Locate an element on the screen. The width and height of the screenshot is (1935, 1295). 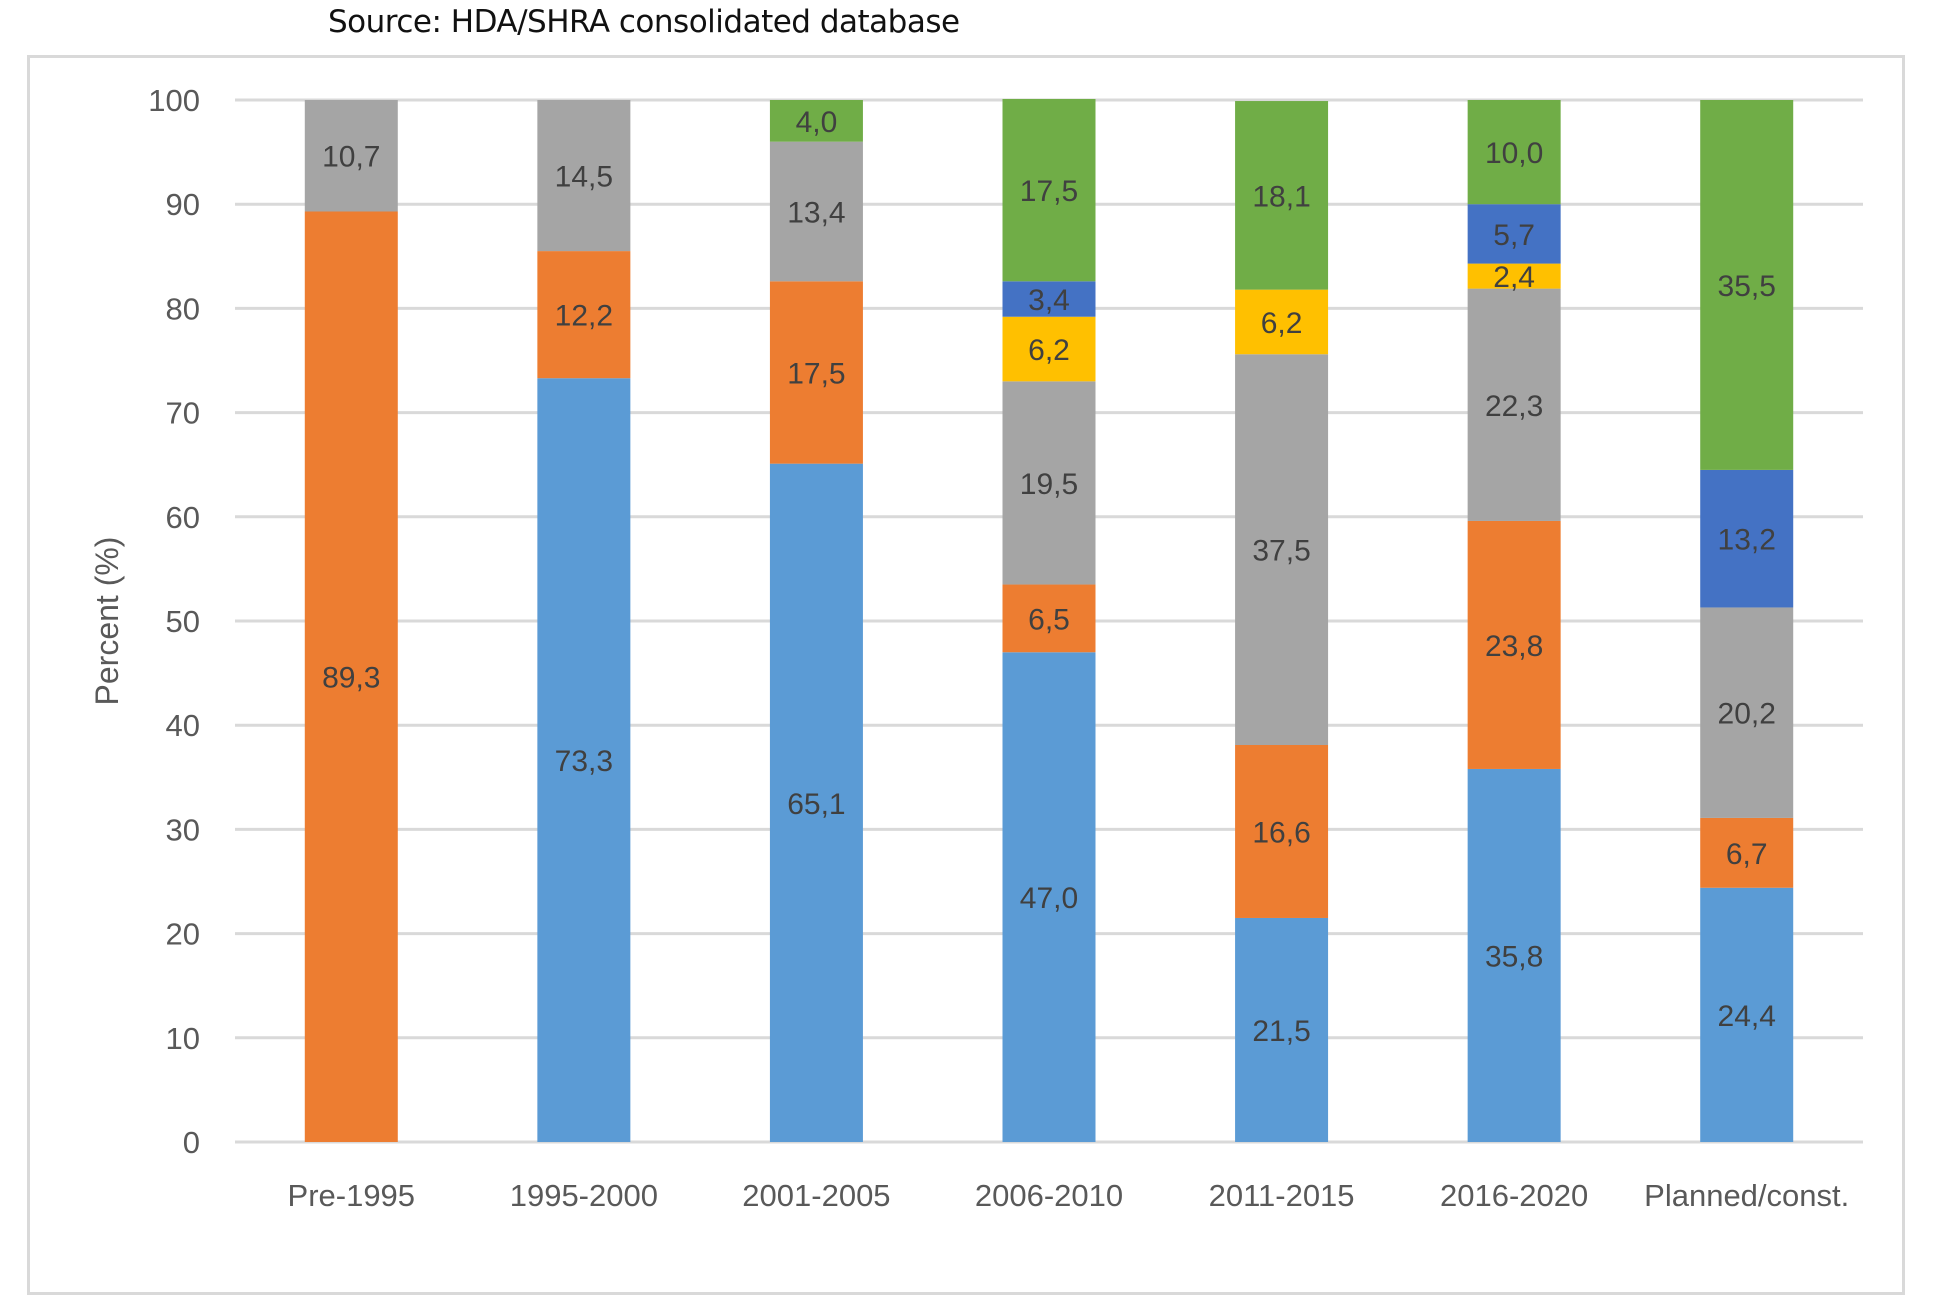
data-label: 6,5 is located at coordinates (1049, 619).